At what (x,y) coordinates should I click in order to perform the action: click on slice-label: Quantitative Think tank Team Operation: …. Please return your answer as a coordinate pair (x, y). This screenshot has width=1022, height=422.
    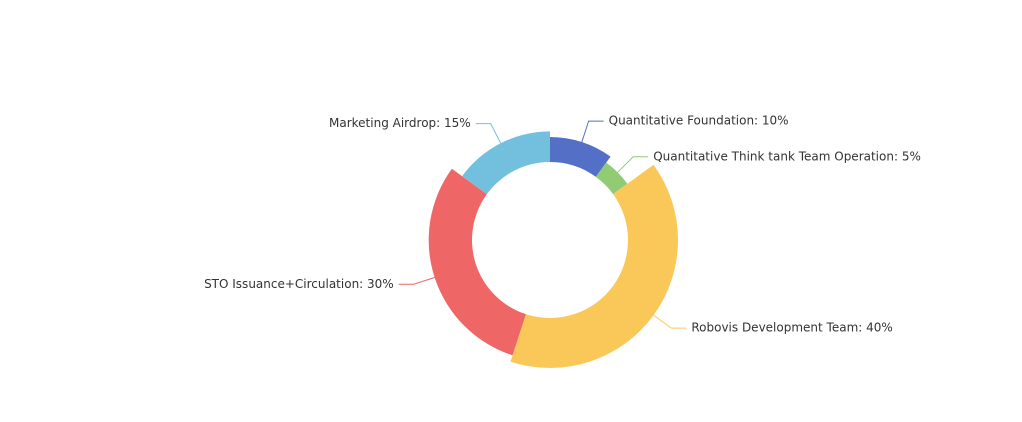
    Looking at the image, I should click on (787, 156).